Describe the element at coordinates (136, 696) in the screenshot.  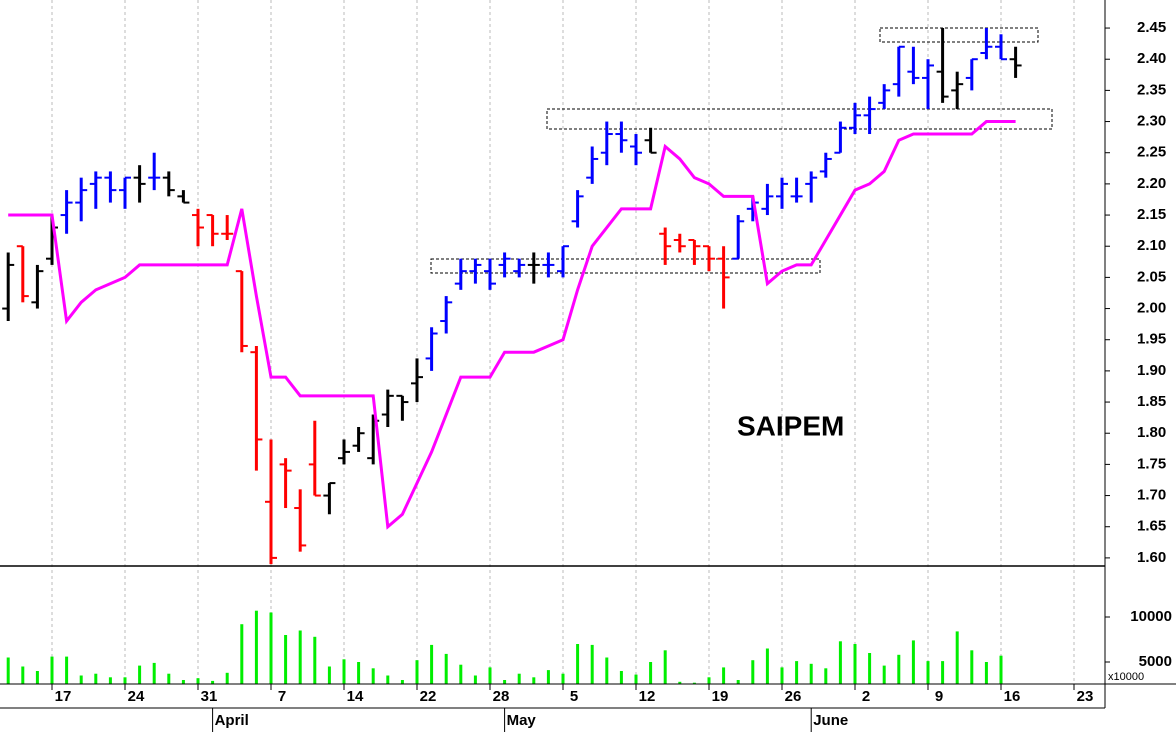
I see `x-tick-label: 24` at that location.